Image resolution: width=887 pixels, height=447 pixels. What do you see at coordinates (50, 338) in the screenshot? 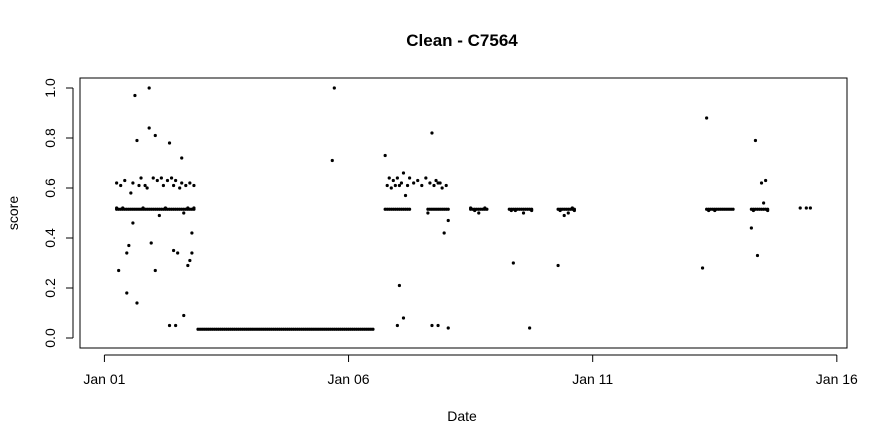
I see `y-tick-label: 0.0` at bounding box center [50, 338].